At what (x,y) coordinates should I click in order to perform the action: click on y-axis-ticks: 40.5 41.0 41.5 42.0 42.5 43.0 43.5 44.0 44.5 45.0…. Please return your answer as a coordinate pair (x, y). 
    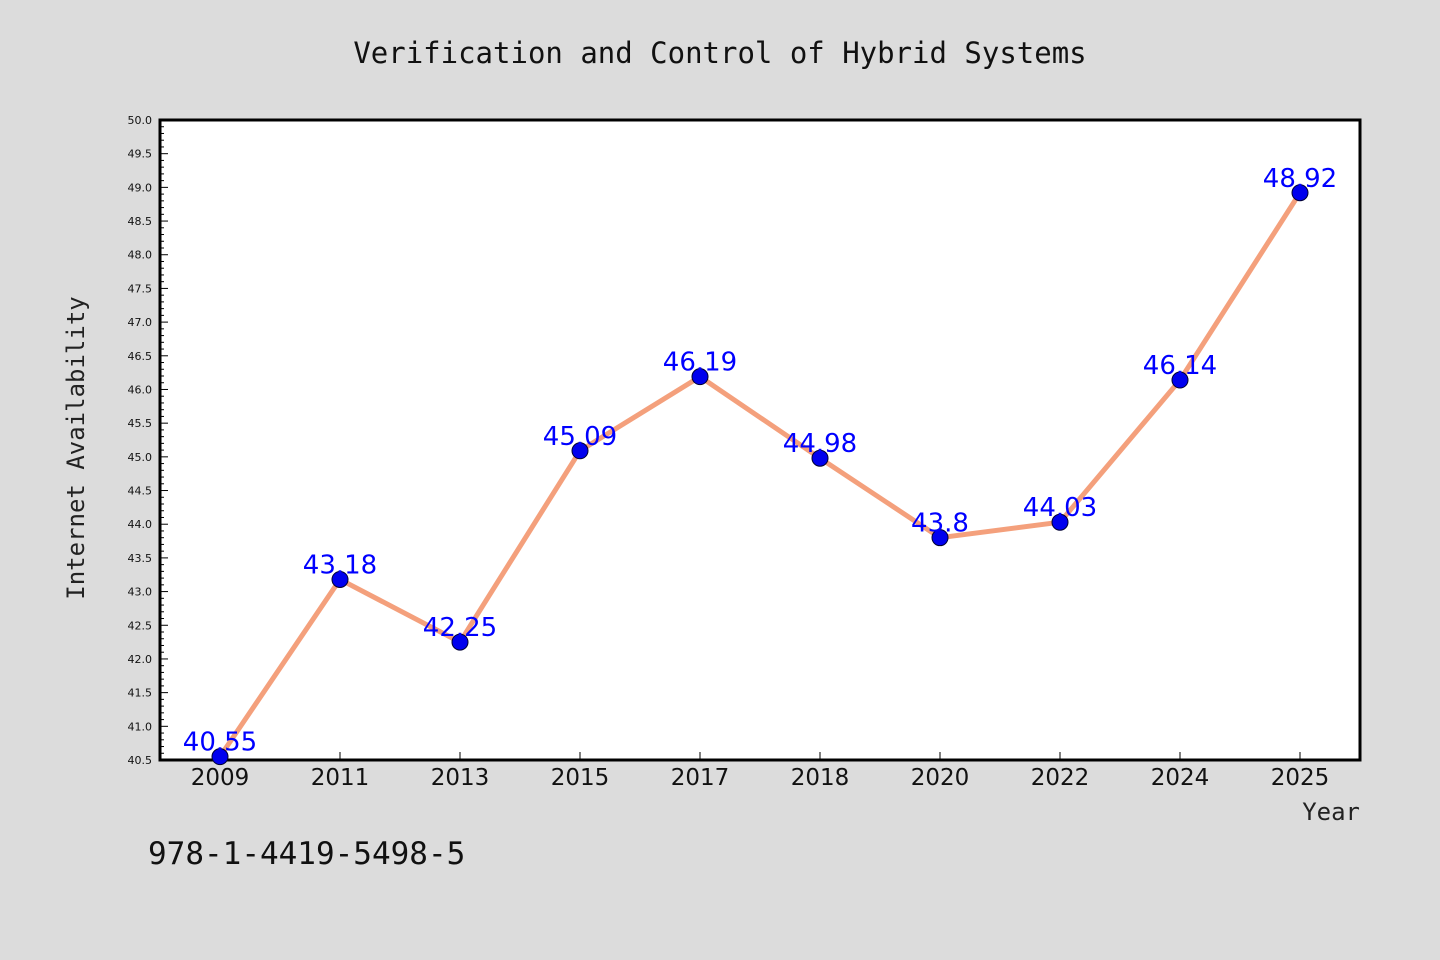
    Looking at the image, I should click on (148, 440).